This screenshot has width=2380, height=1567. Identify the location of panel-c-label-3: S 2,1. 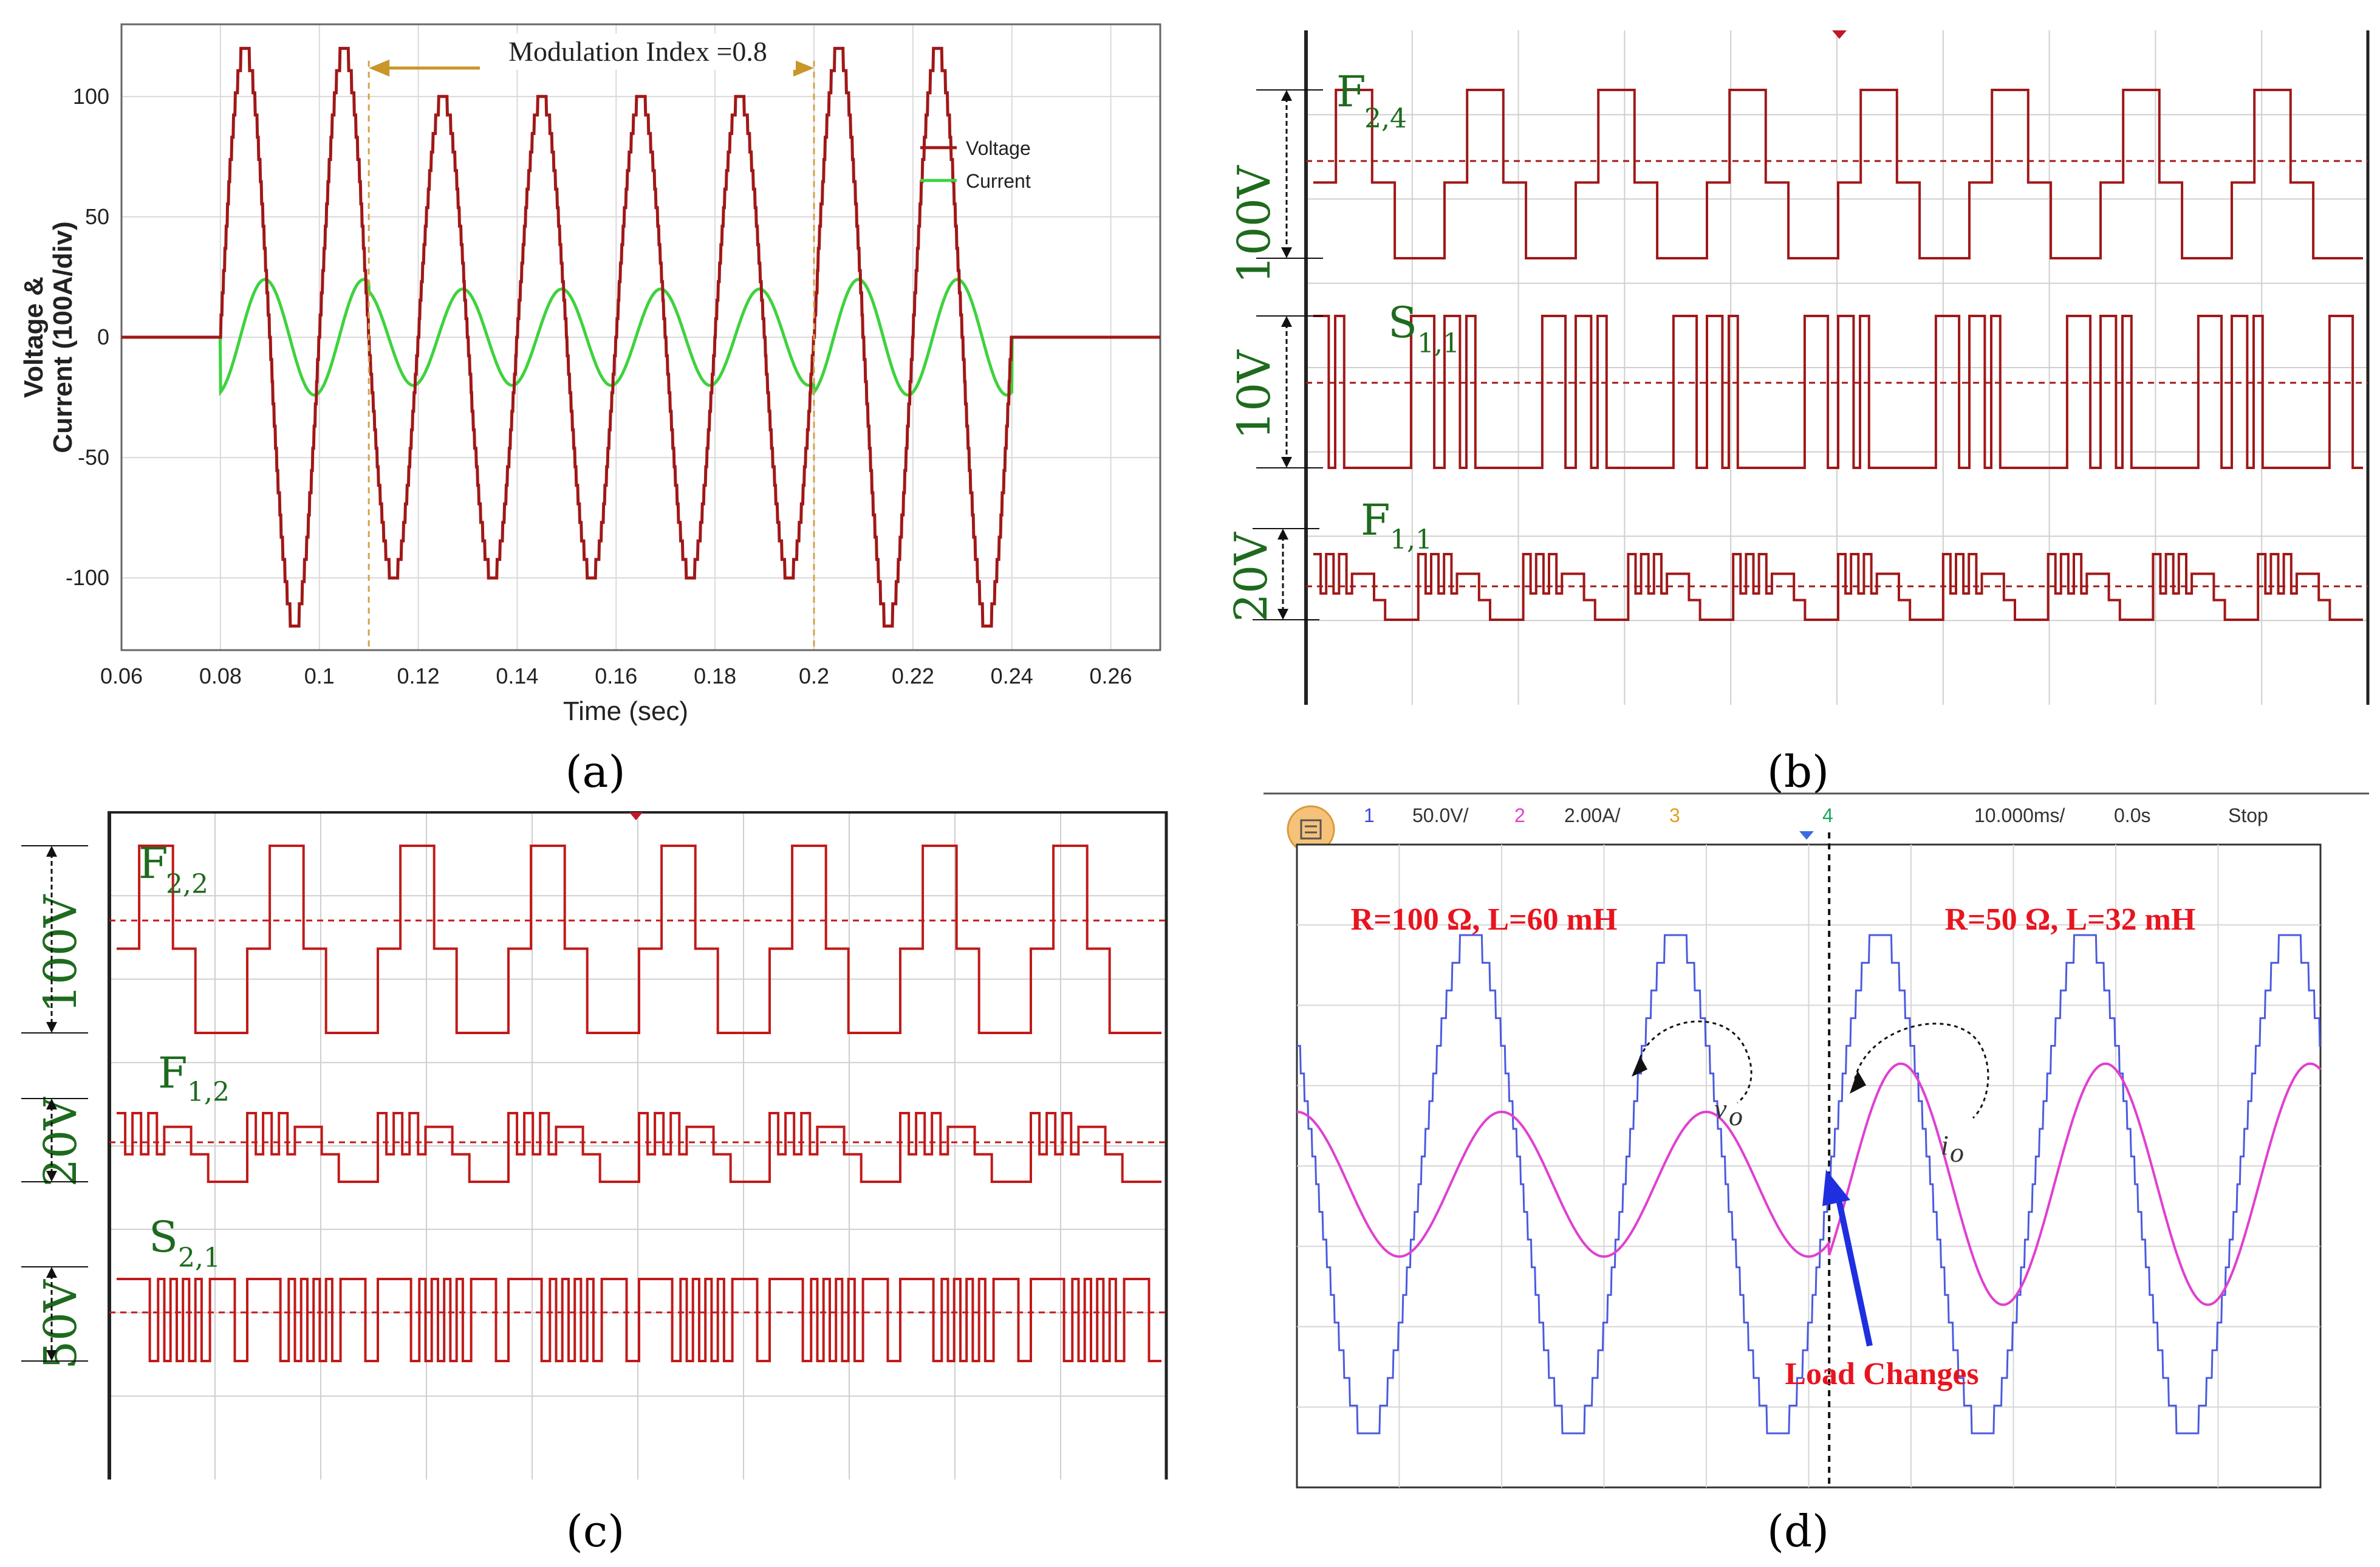
(185, 1243).